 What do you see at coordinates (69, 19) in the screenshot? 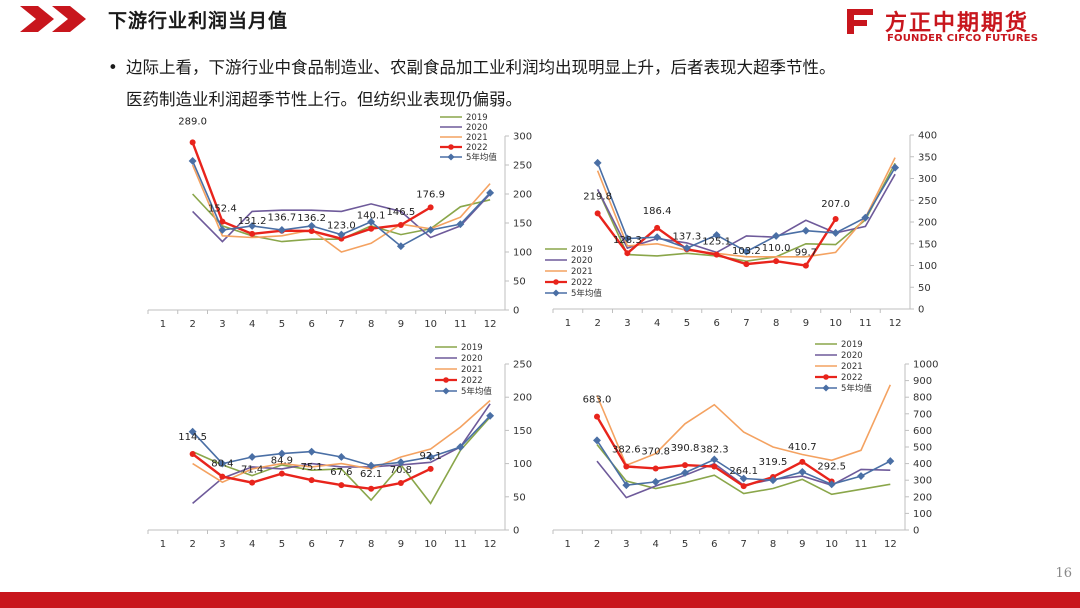
I see `chevron-right-icon` at bounding box center [69, 19].